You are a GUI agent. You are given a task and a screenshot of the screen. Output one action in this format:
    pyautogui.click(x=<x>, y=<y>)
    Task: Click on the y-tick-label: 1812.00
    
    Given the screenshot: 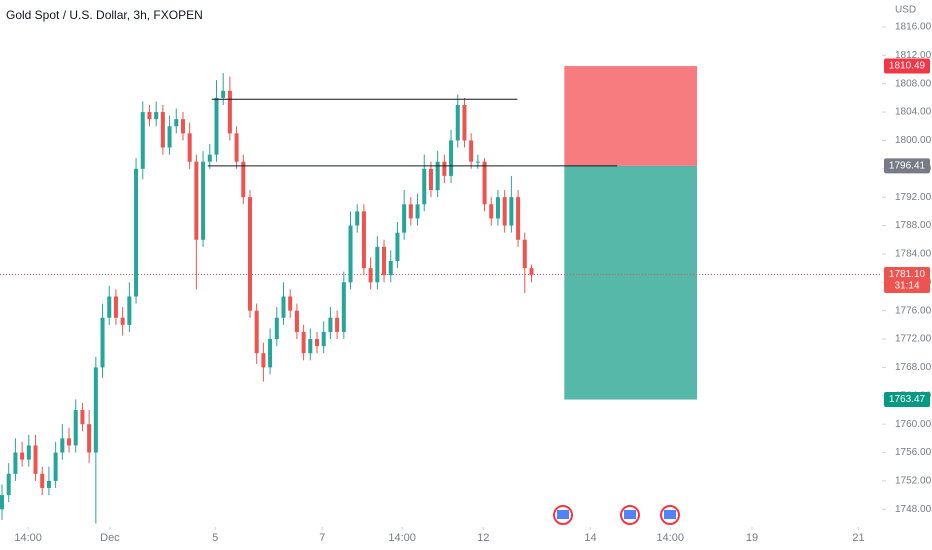 What is the action you would take?
    pyautogui.click(x=913, y=55)
    